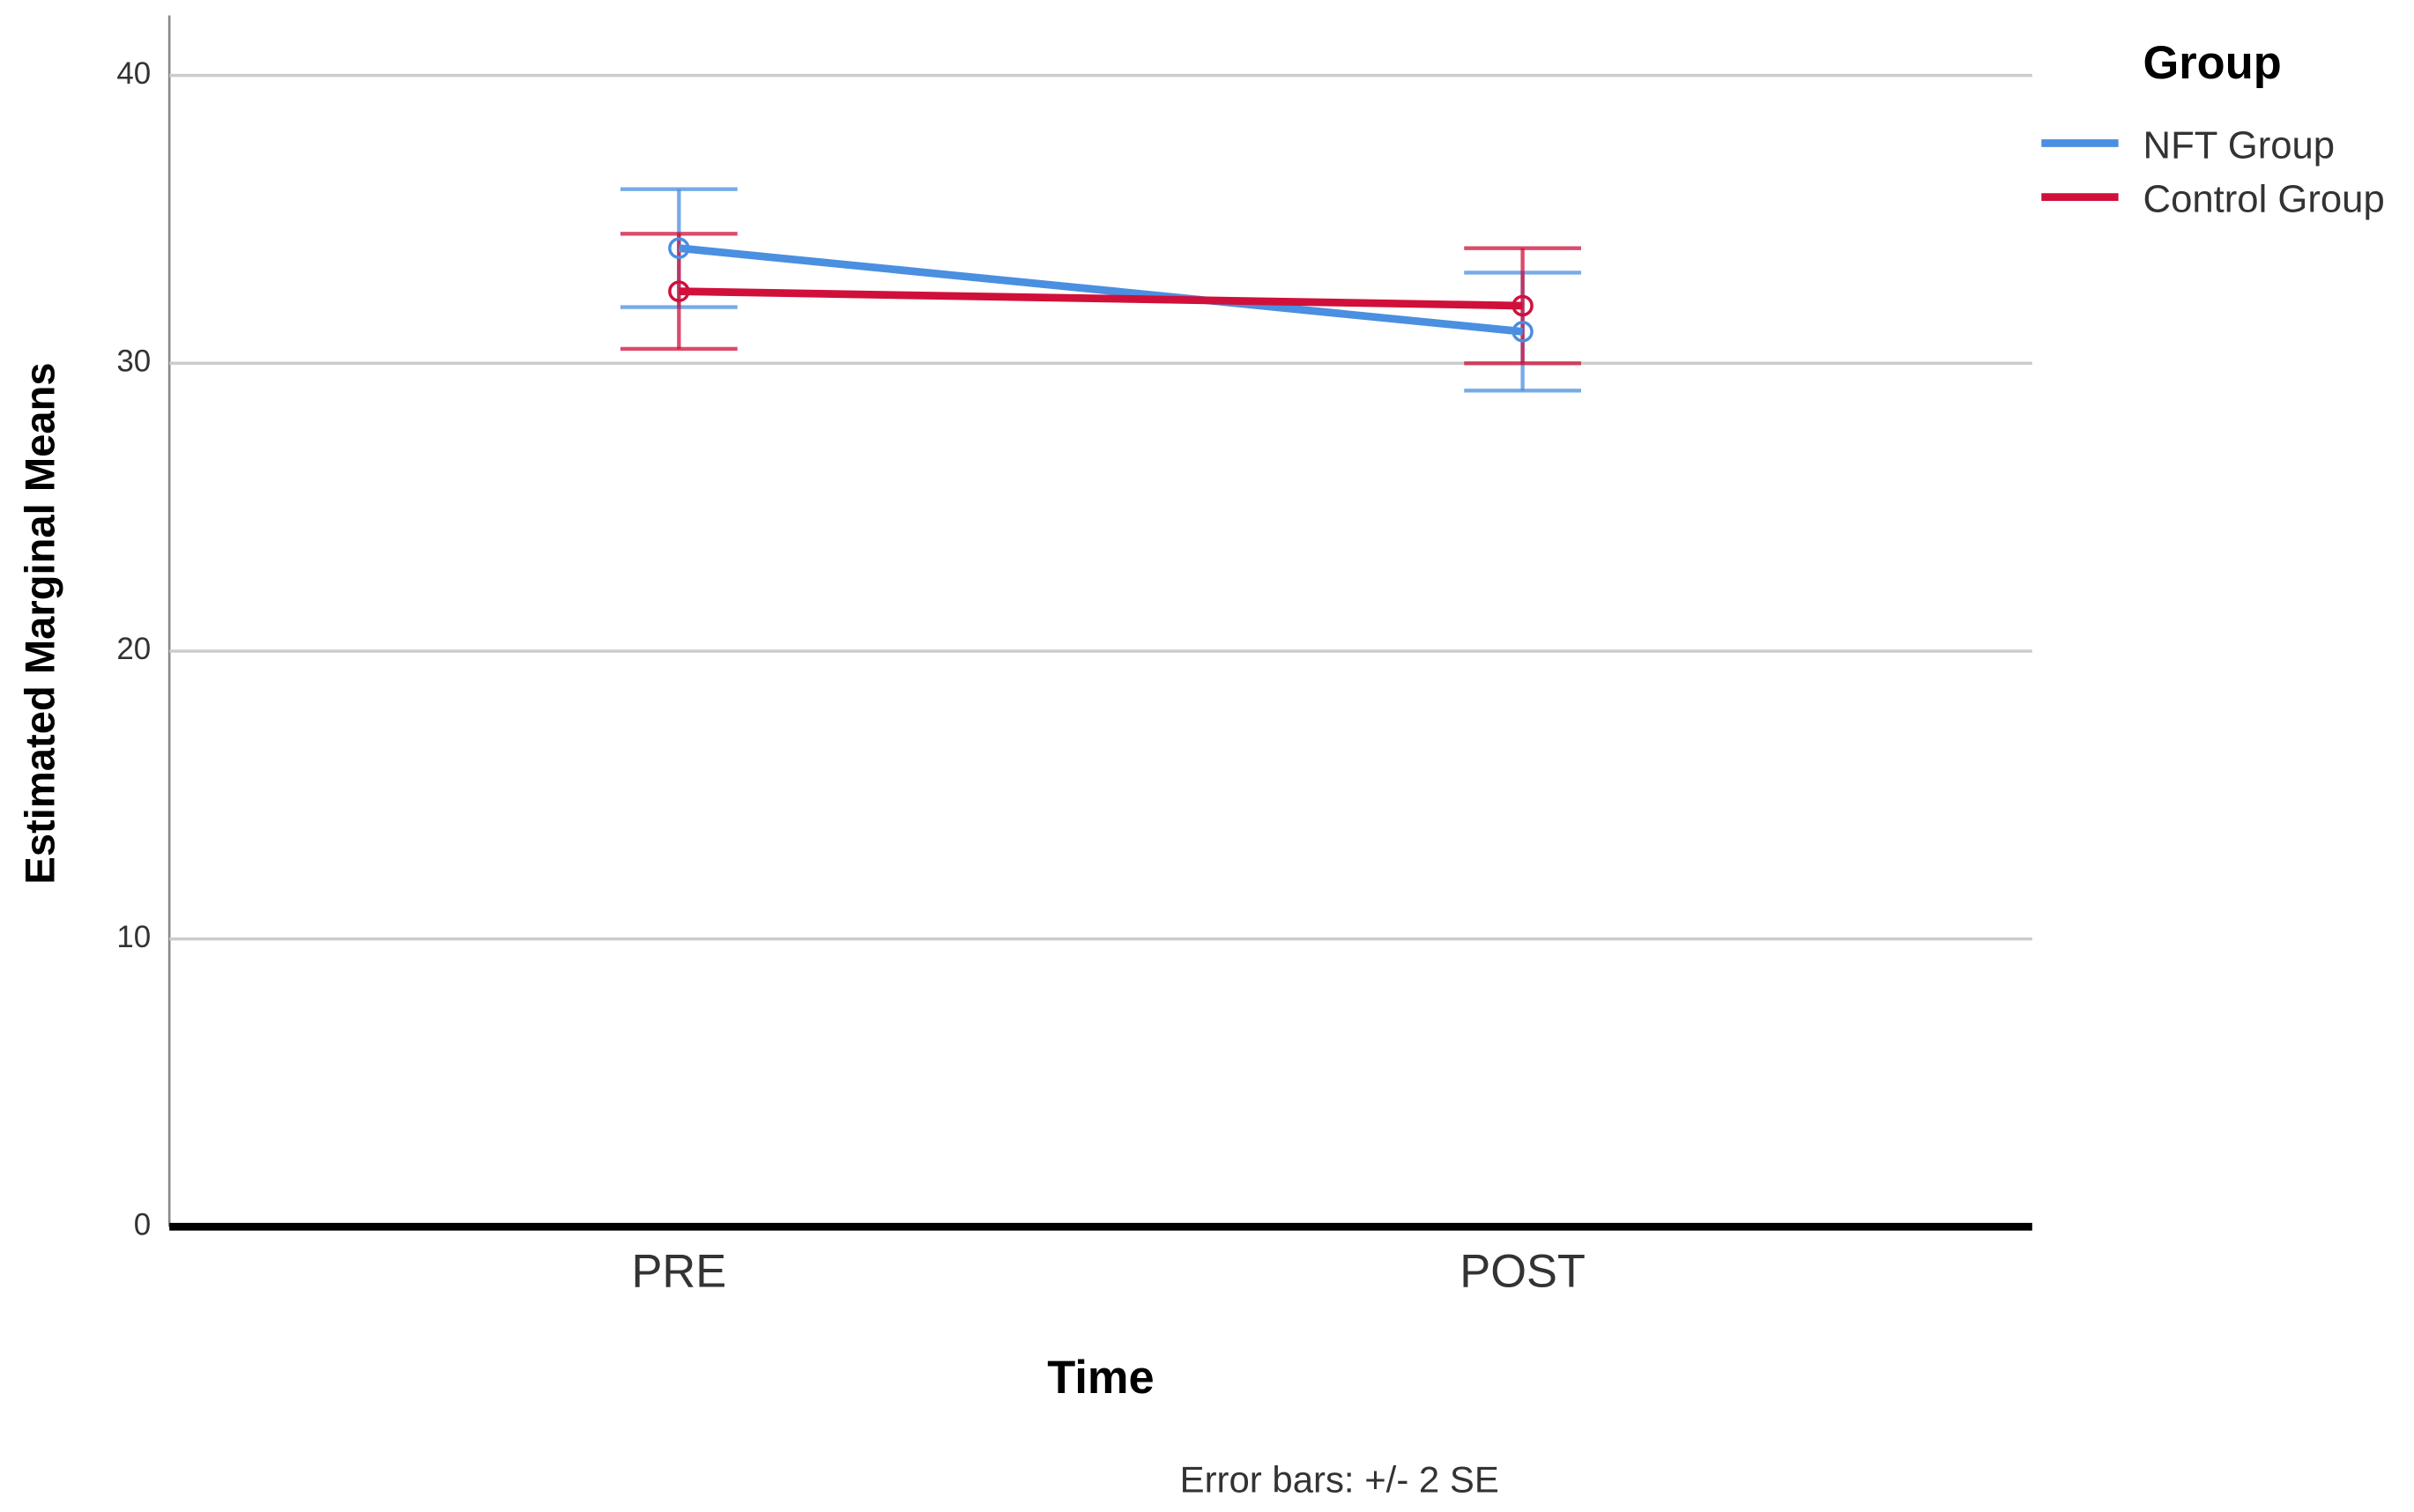 Image resolution: width=2414 pixels, height=1512 pixels. What do you see at coordinates (678, 1271) in the screenshot?
I see `x-tick-label: PRE` at bounding box center [678, 1271].